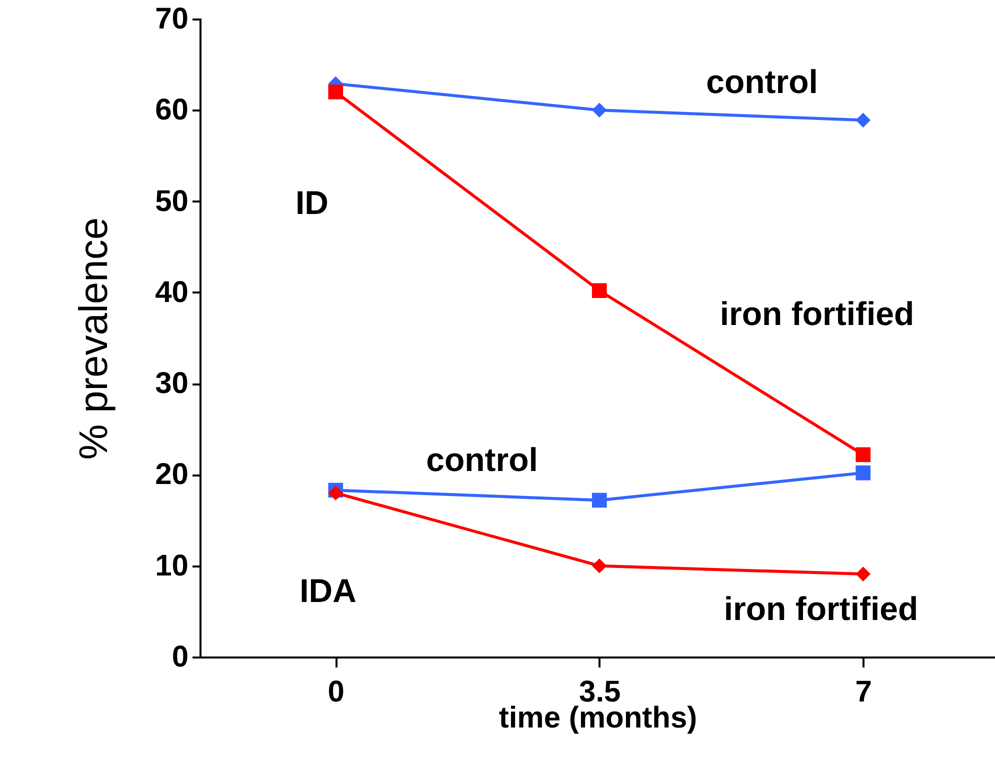  I want to click on annotation: IDA, so click(328, 590).